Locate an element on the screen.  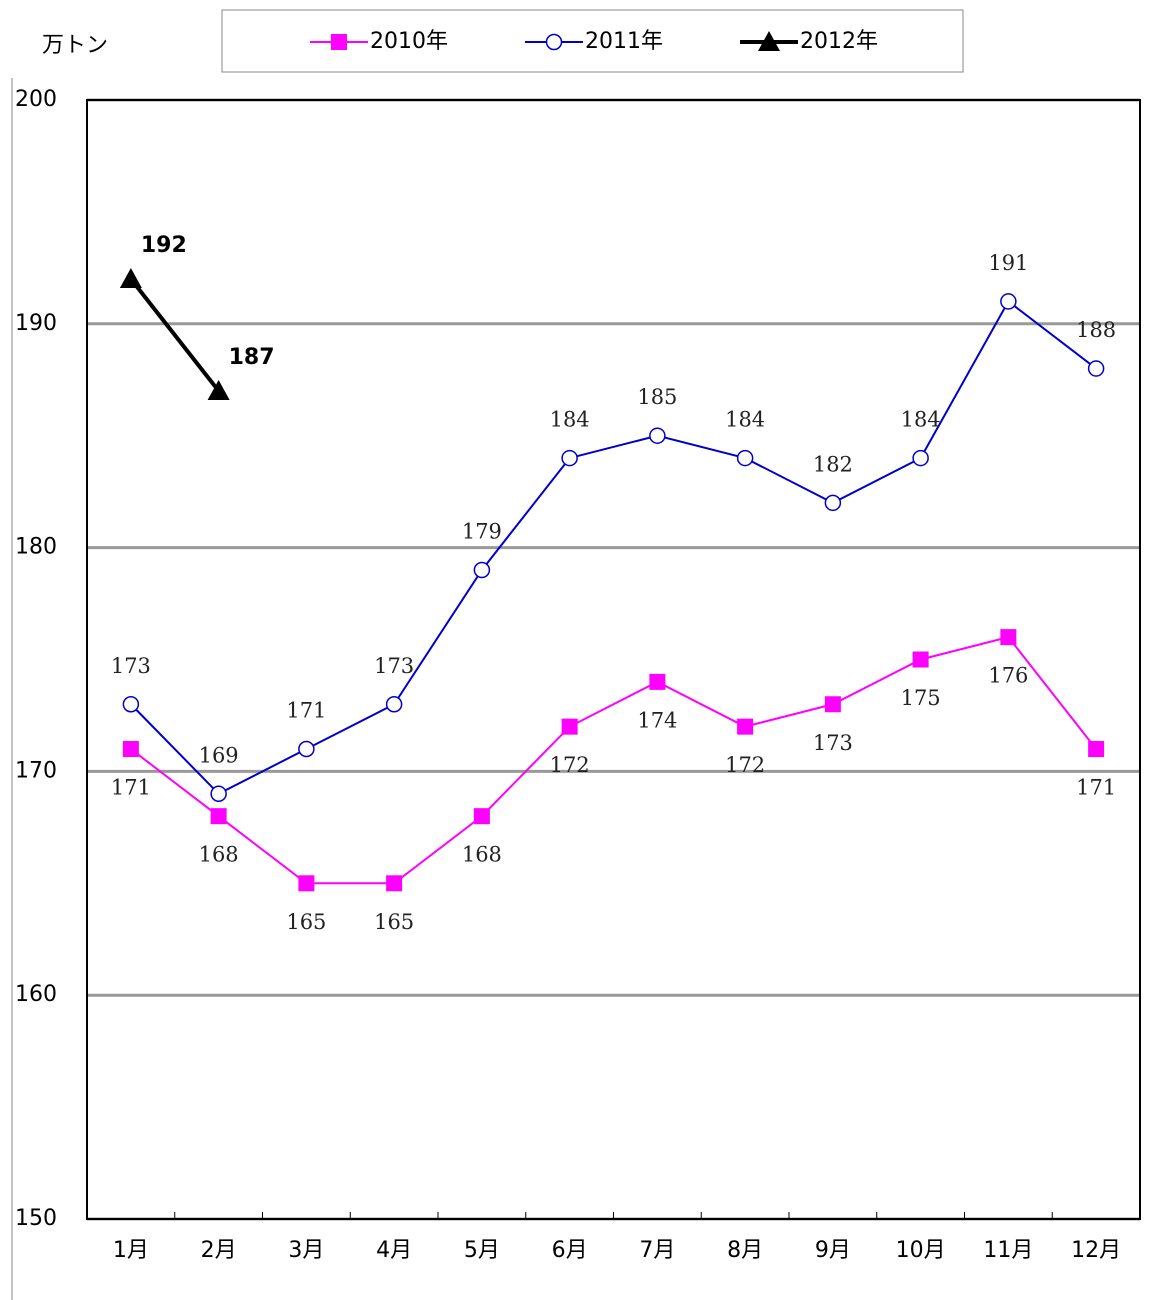
y-tick-label: 150 is located at coordinates (36, 1218).